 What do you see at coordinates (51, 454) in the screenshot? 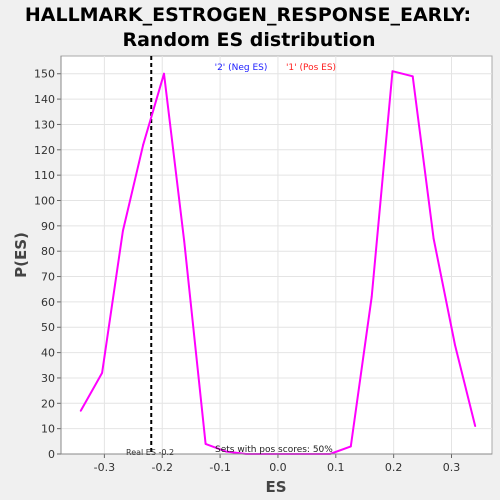
I see `y-tick-label: 0` at bounding box center [51, 454].